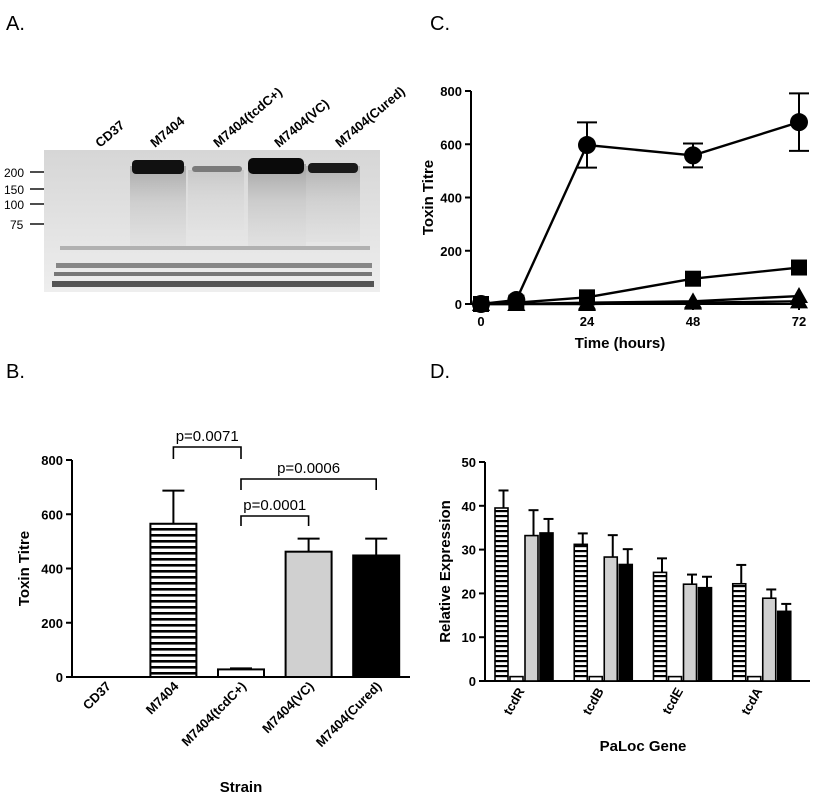 Image resolution: width=821 pixels, height=800 pixels. What do you see at coordinates (173, 600) in the screenshot?
I see `bar-M7404` at bounding box center [173, 600].